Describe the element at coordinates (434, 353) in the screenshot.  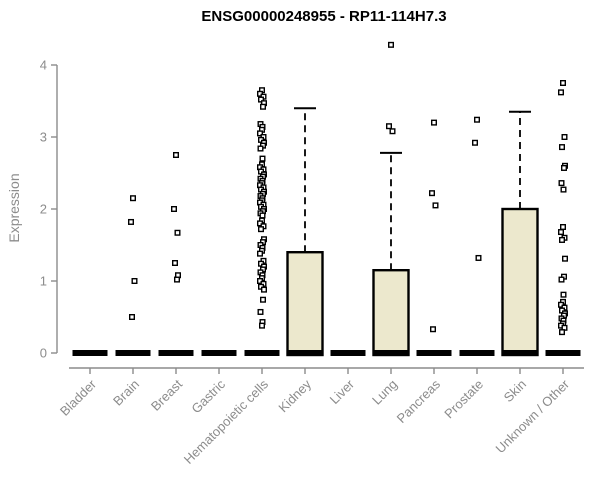
I see `median-bar-pancreas` at that location.